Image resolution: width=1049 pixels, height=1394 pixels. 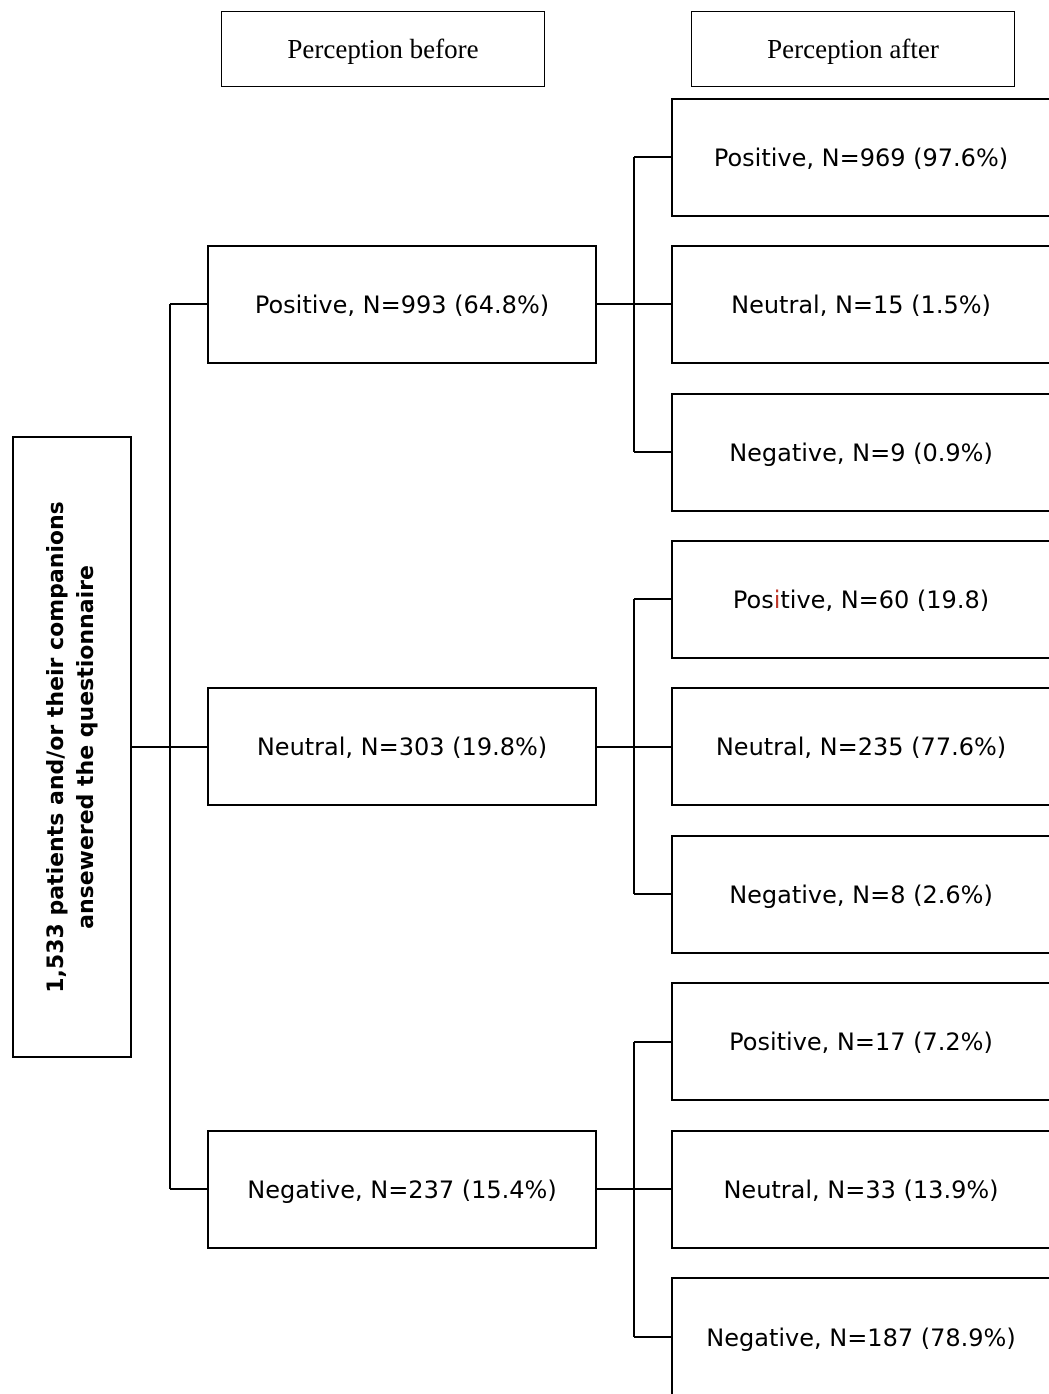 I want to click on header-before-label: Perception before, so click(x=383, y=48).